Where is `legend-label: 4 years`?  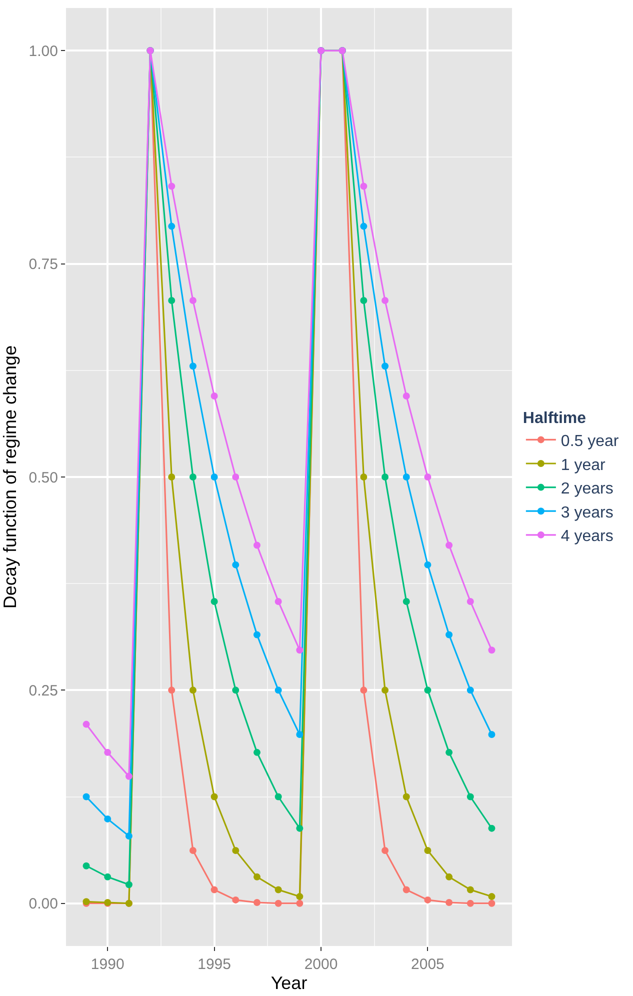
legend-label: 4 years is located at coordinates (587, 537).